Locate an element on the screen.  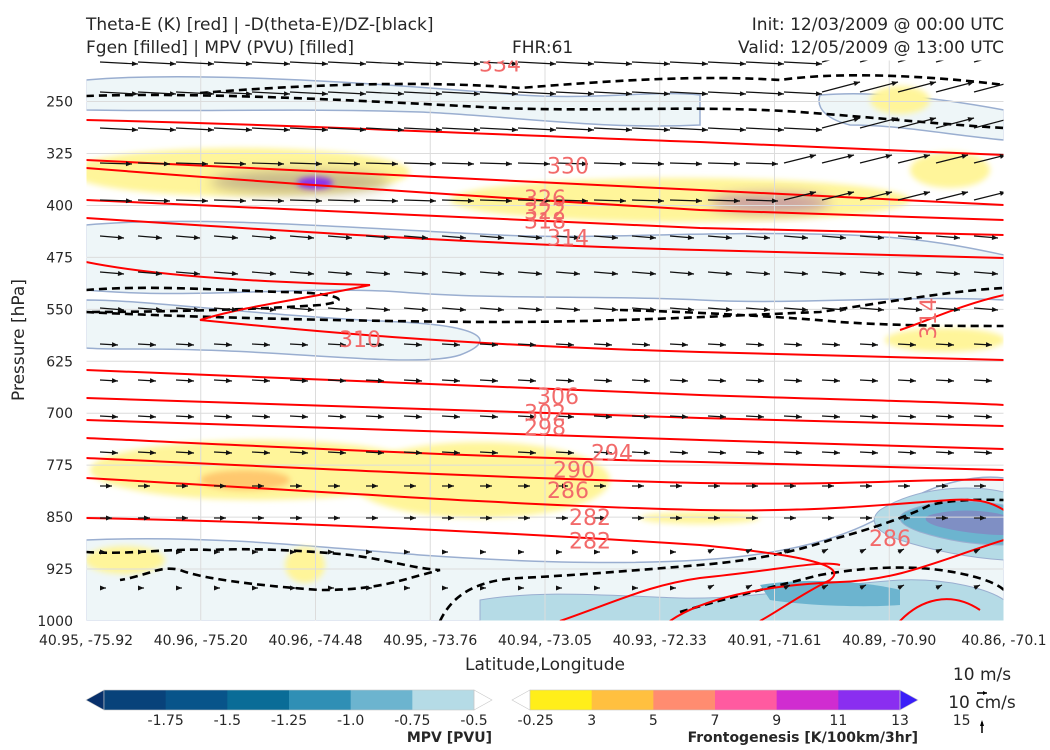
y-tick-label: 925 is located at coordinates (59, 570).